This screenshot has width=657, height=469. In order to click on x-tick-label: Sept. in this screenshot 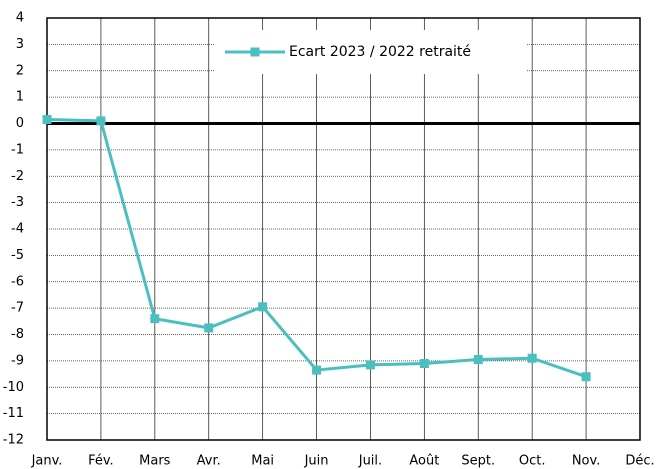, I will do `click(478, 461)`.